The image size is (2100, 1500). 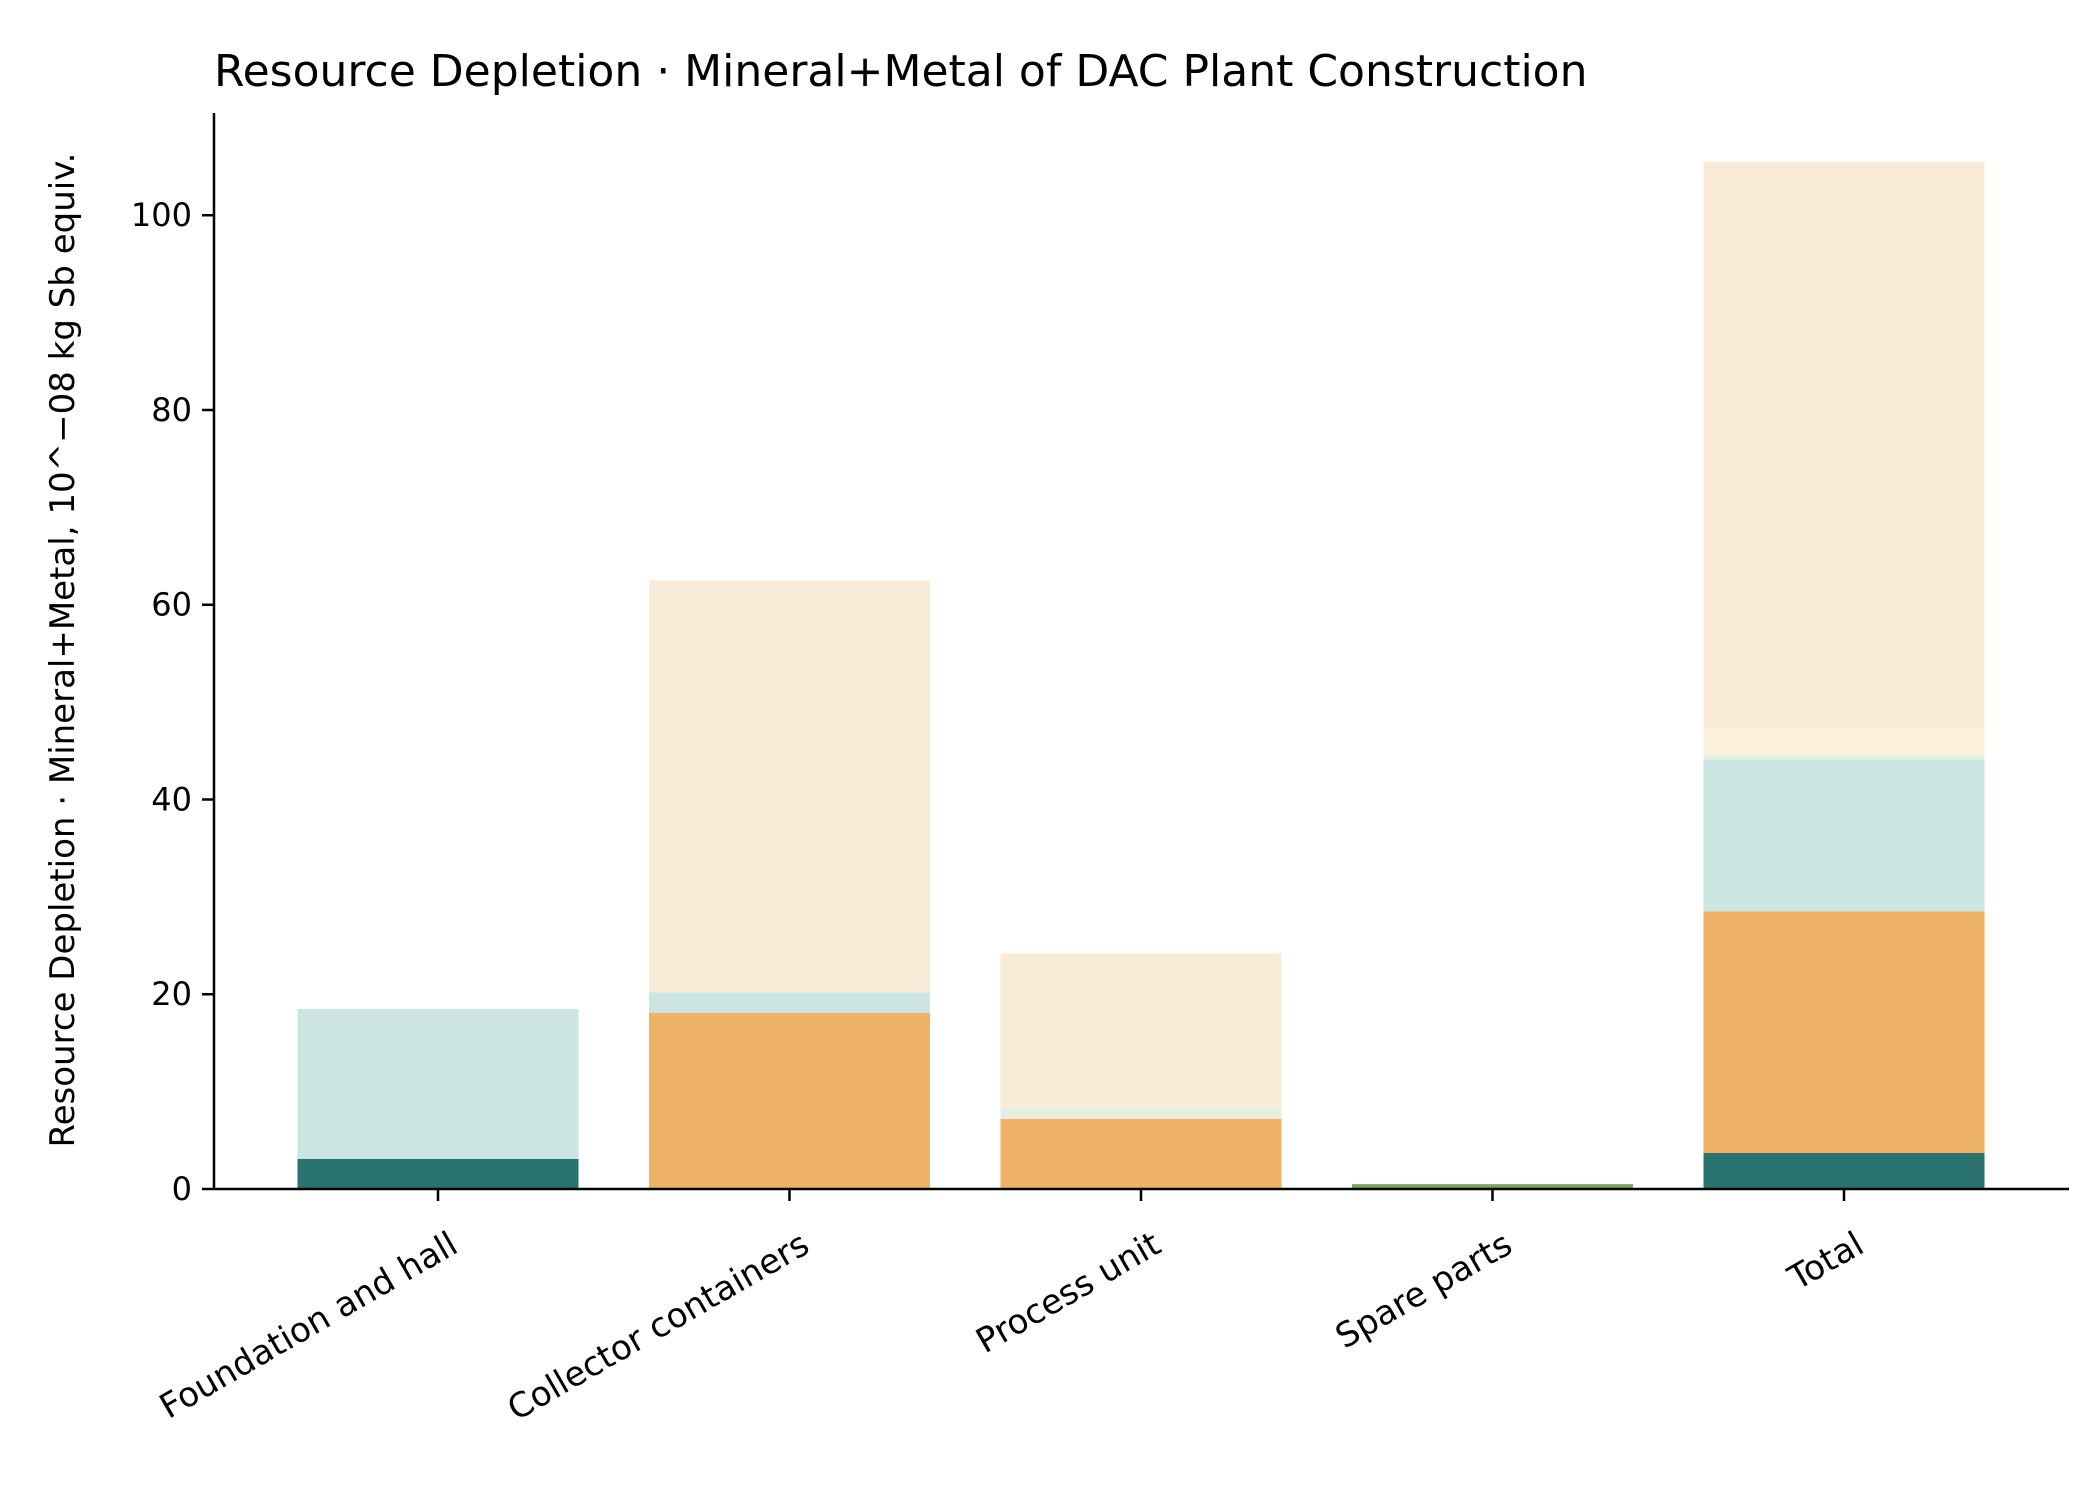 What do you see at coordinates (171, 605) in the screenshot?
I see `y-tick-label: 60` at bounding box center [171, 605].